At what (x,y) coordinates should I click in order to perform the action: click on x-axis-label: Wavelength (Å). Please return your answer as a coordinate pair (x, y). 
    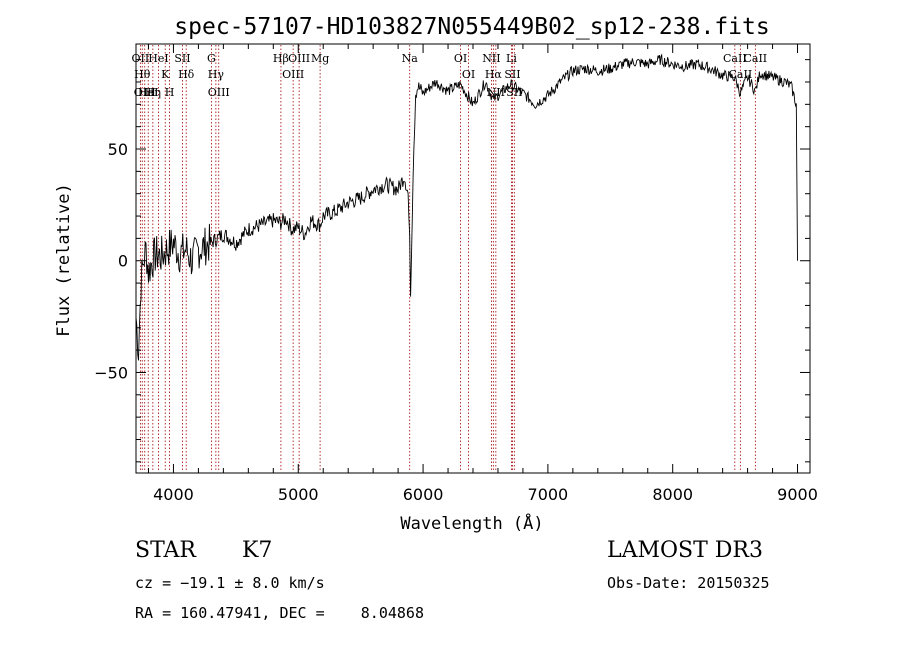
    Looking at the image, I should click on (471, 523).